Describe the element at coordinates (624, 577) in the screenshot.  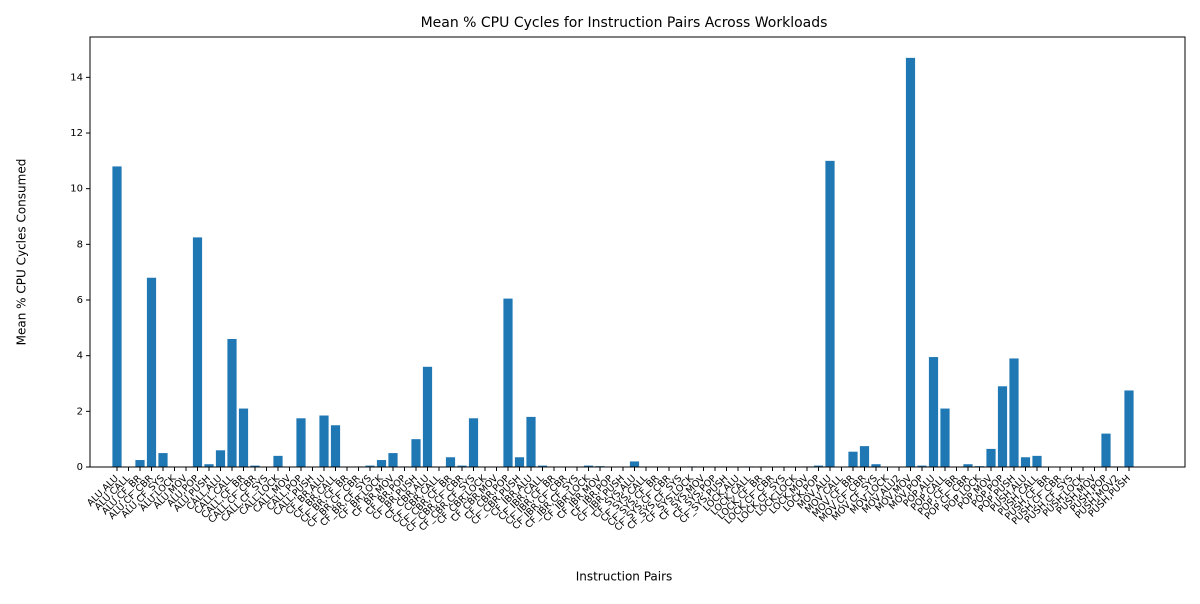
I see `x-axis-label: Instruction Pairs` at that location.